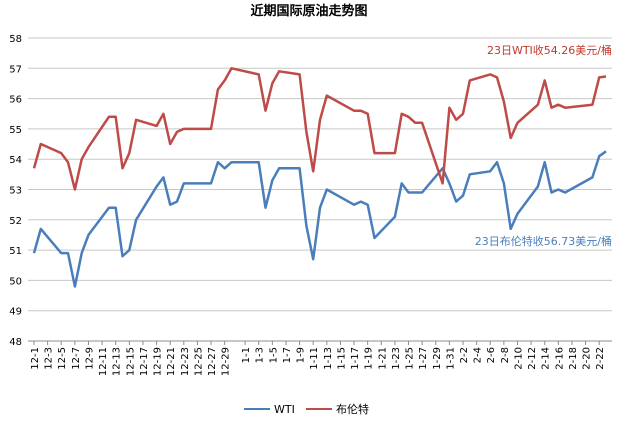 The height and width of the screenshot is (432, 618). What do you see at coordinates (532, 358) in the screenshot?
I see `x-tick-label: 2-12` at bounding box center [532, 358].